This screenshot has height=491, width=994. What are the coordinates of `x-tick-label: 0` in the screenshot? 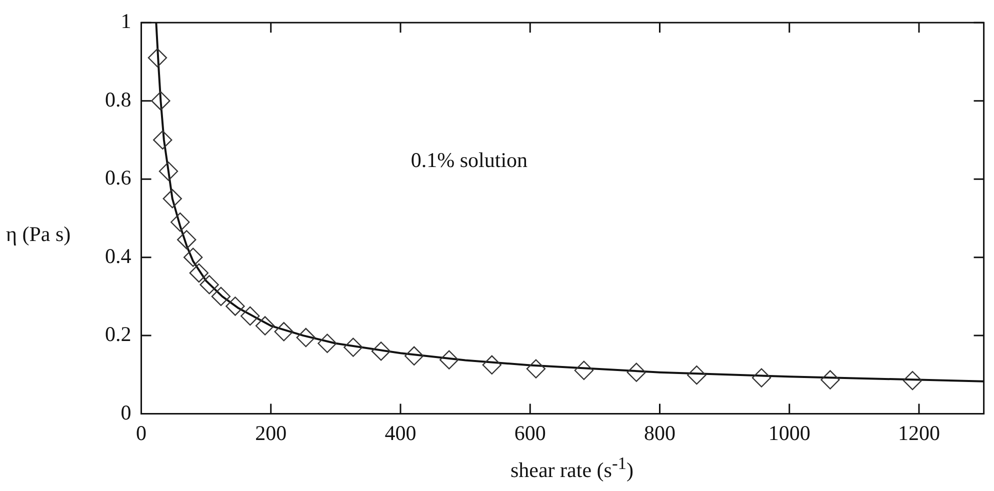 It's located at (141, 432).